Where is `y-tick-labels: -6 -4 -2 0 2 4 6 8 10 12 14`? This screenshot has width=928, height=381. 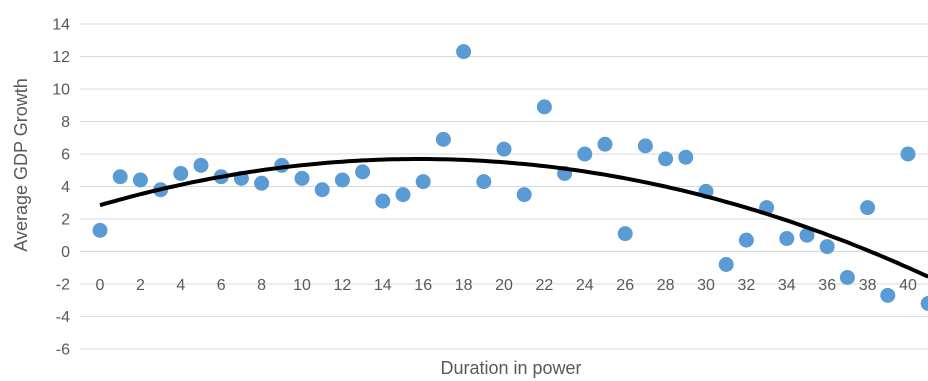
y-tick-labels: -6 -4 -2 0 2 4 6 8 10 12 14 is located at coordinates (61, 188).